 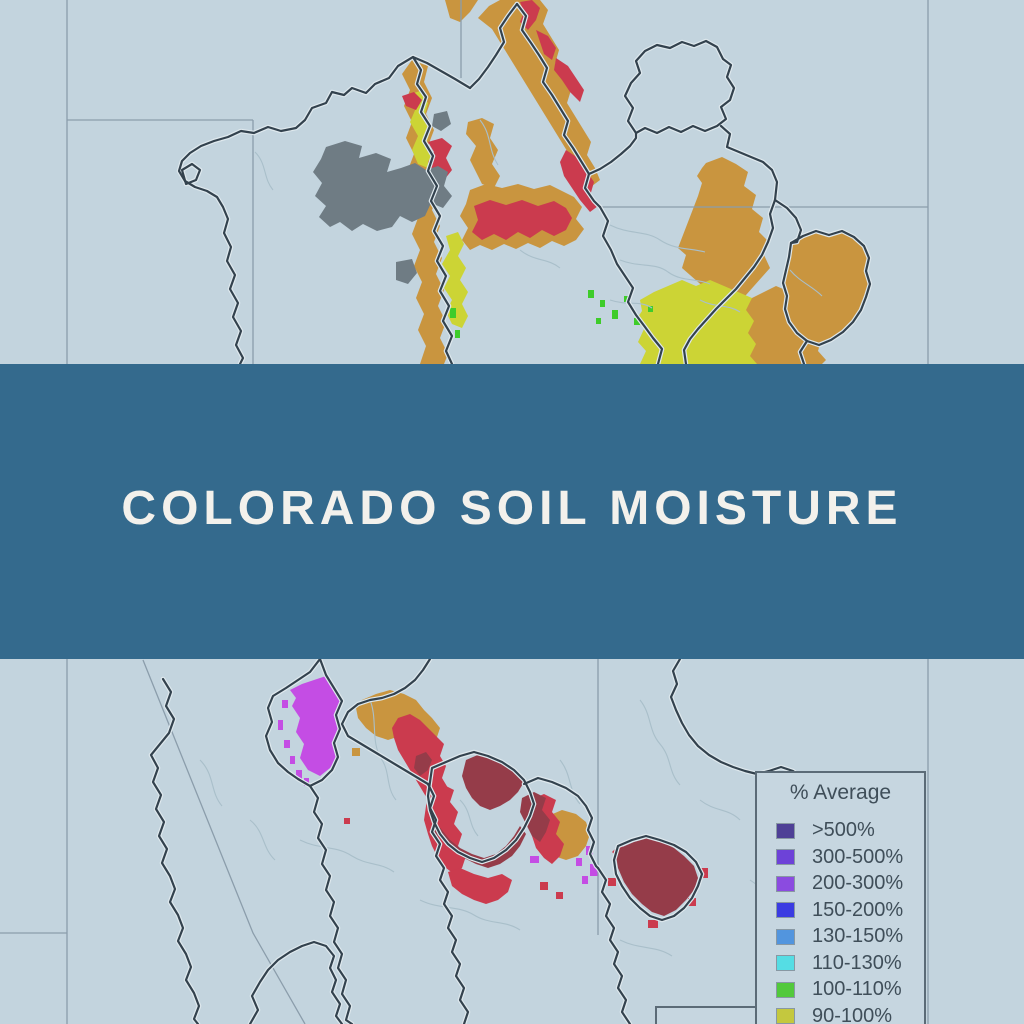 What do you see at coordinates (551, 314) in the screenshot?
I see `top-map-green-overlay` at bounding box center [551, 314].